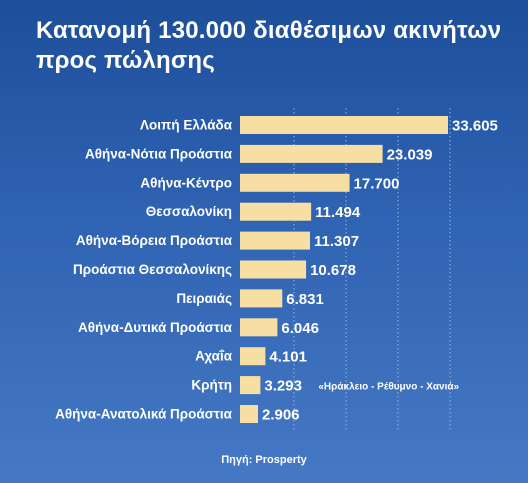 This screenshot has width=528, height=483. What do you see at coordinates (204, 298) in the screenshot?
I see `category-label: Πειραιάς` at bounding box center [204, 298].